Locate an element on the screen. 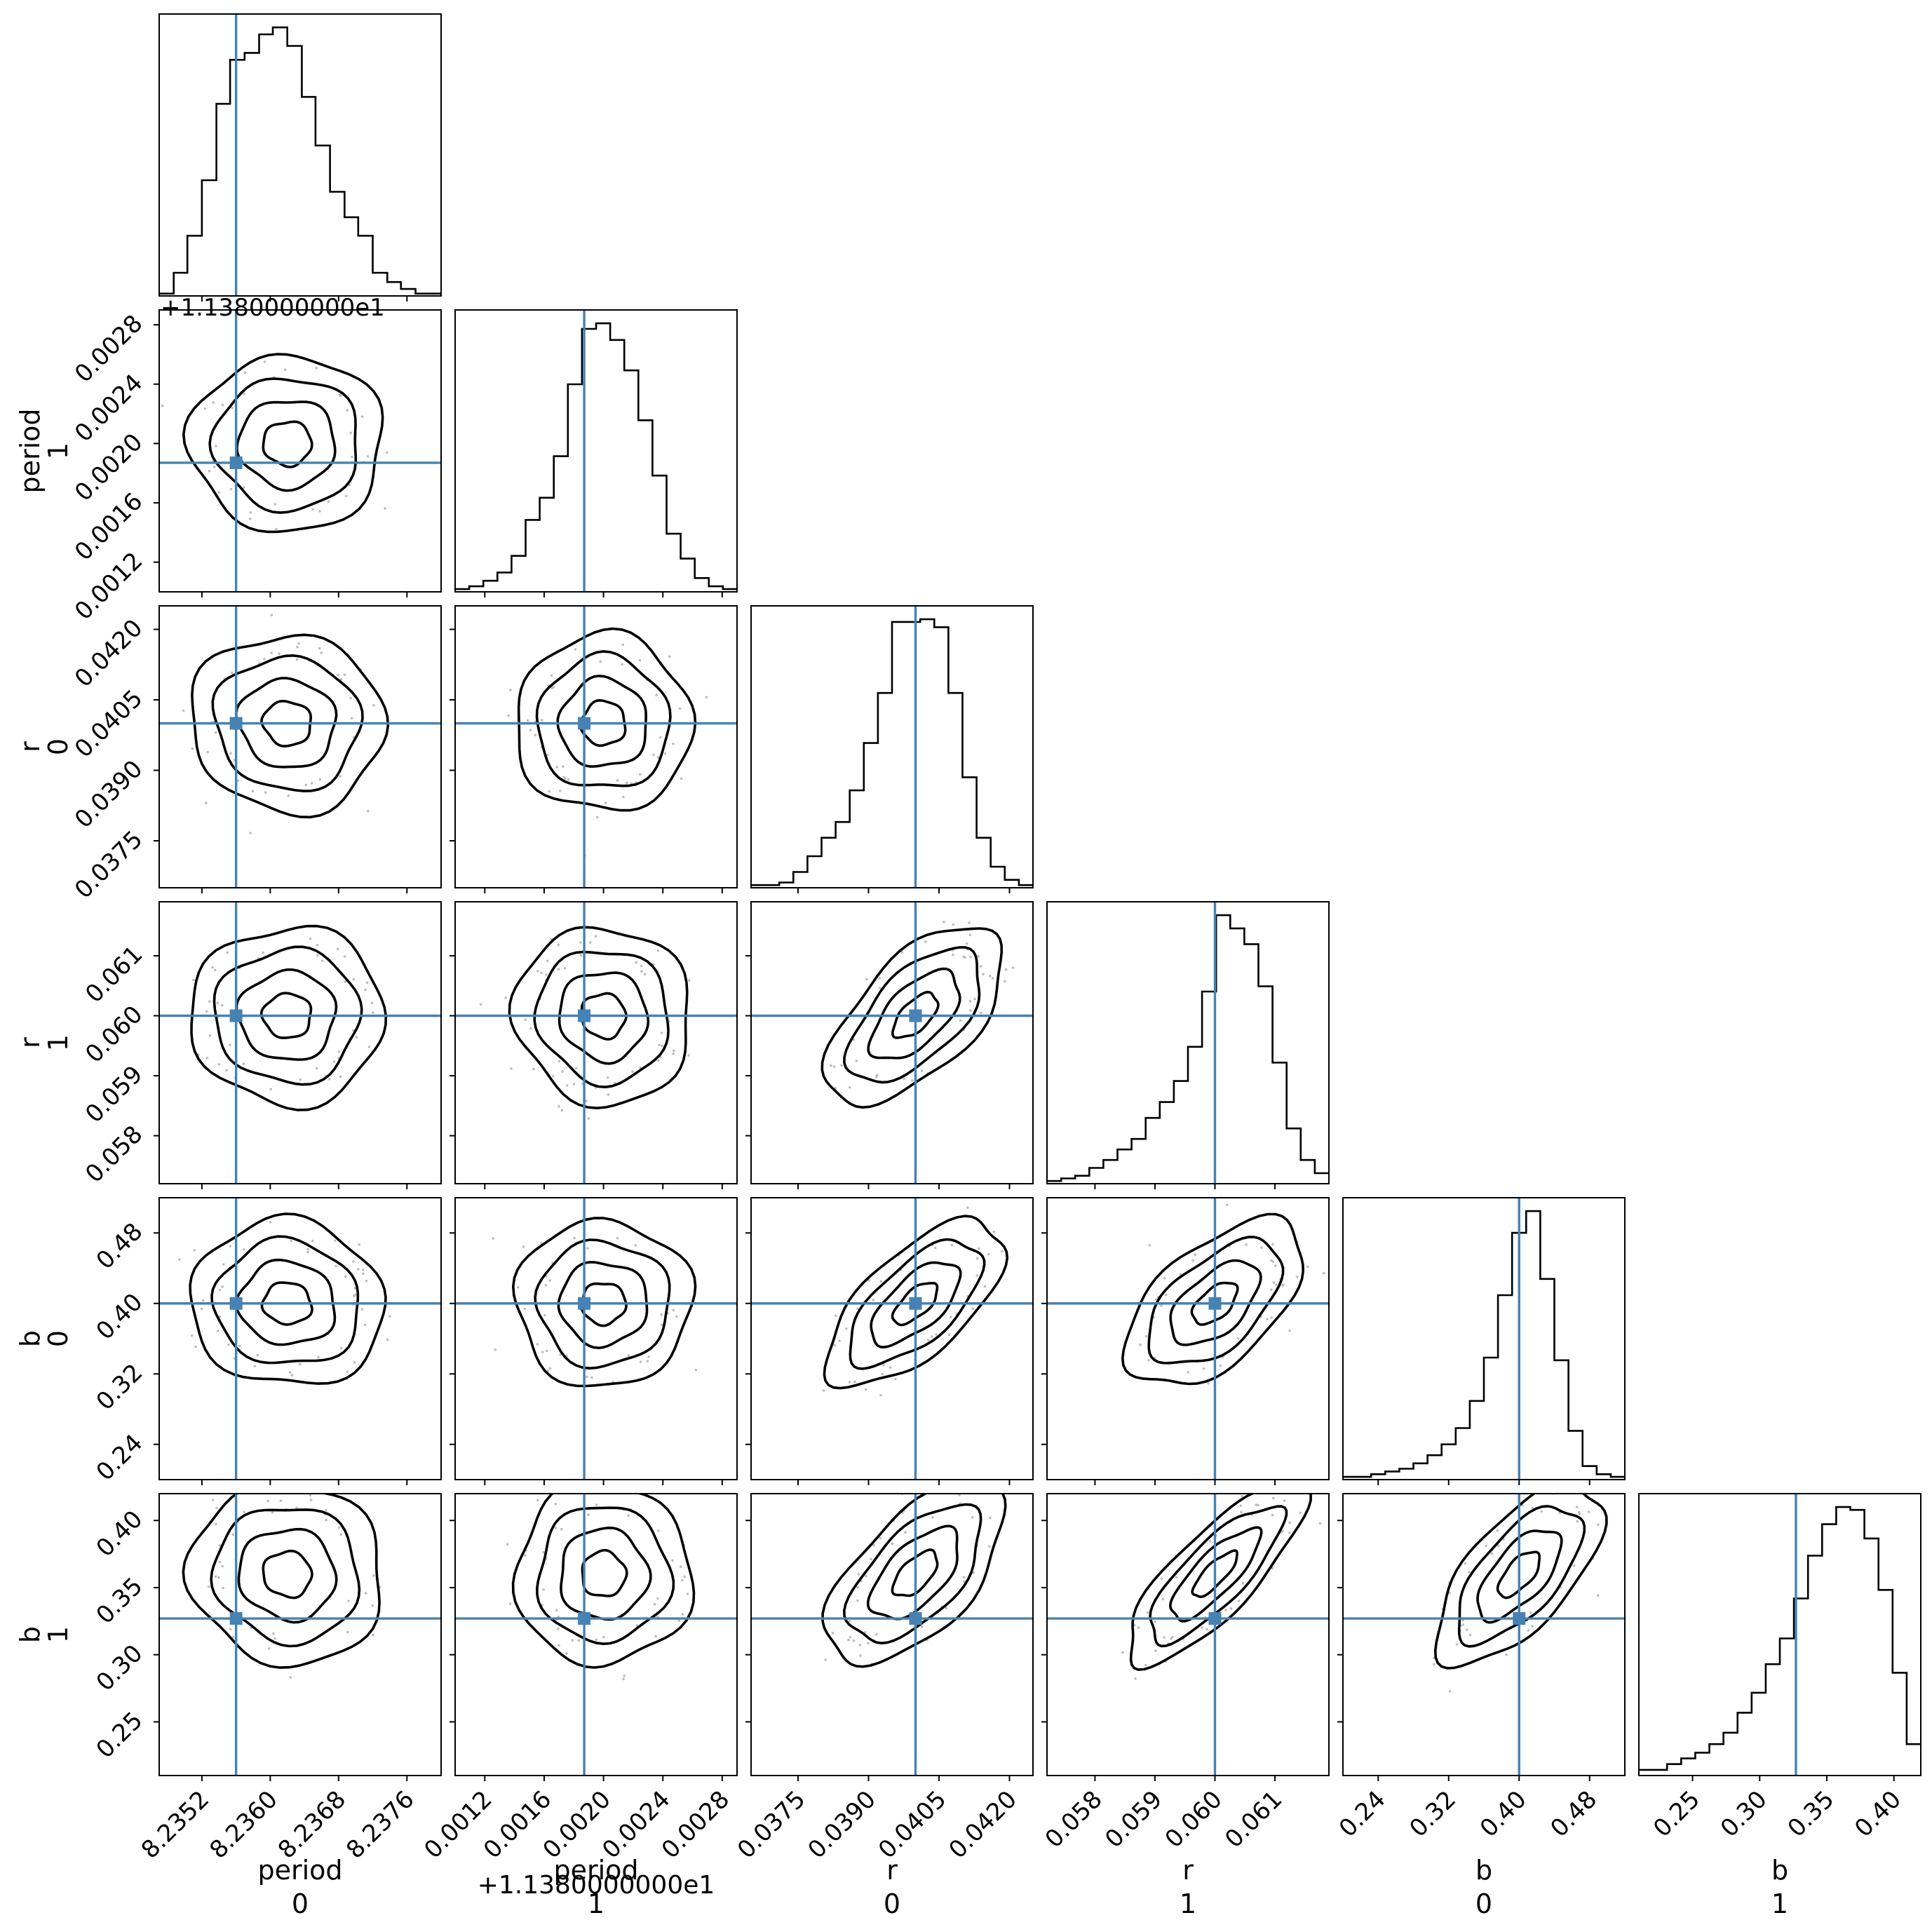 The height and width of the screenshot is (1927, 1932). x-axis-index: 1 is located at coordinates (1188, 1903).